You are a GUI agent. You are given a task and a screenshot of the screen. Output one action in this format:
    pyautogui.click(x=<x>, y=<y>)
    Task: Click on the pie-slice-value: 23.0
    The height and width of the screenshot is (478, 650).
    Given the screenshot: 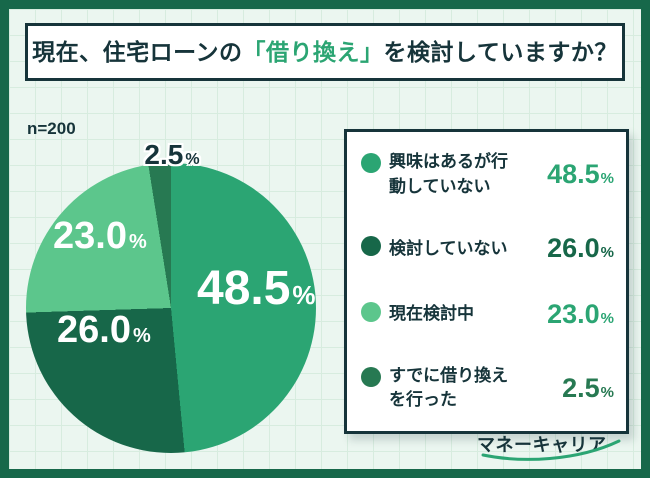 What is the action you would take?
    pyautogui.click(x=90, y=236)
    